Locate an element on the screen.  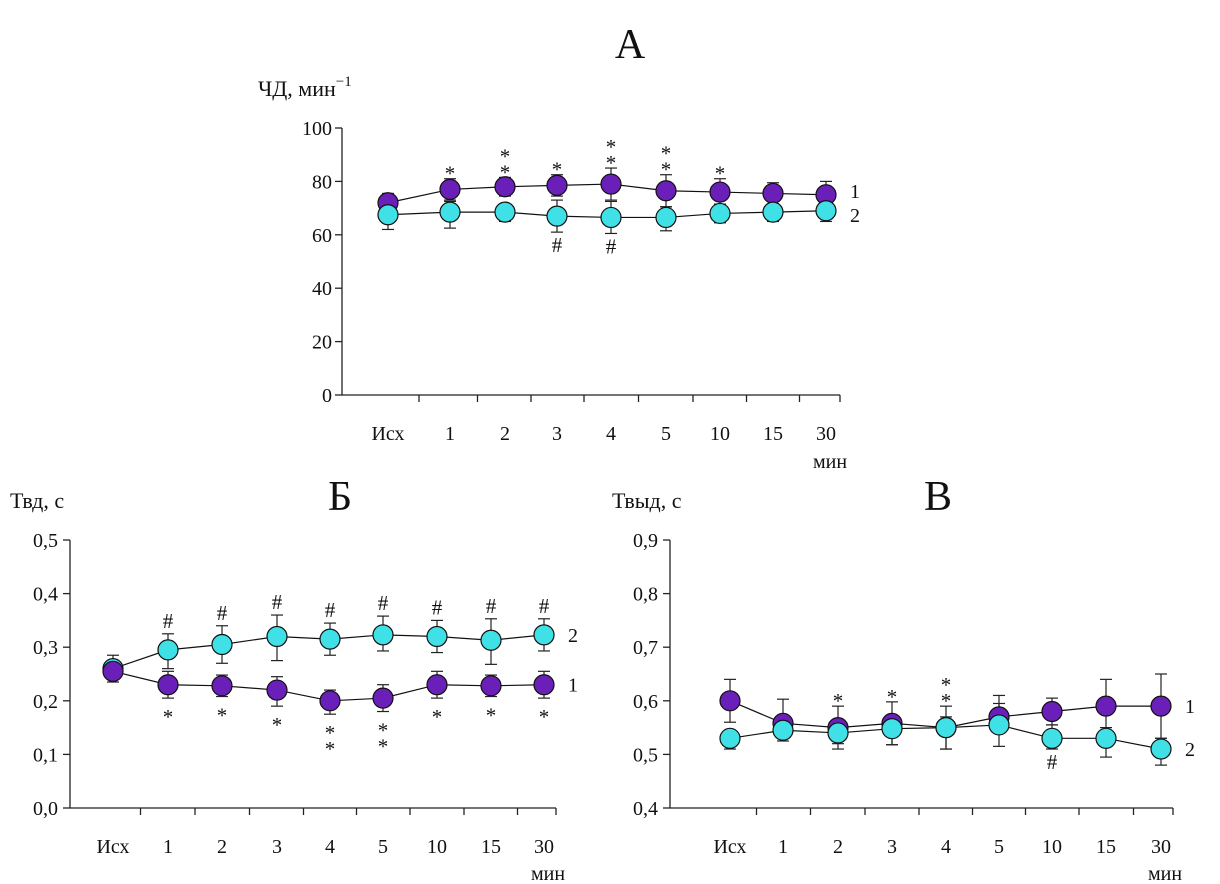
y-tick-label: 0,9 is located at coordinates (645, 541).